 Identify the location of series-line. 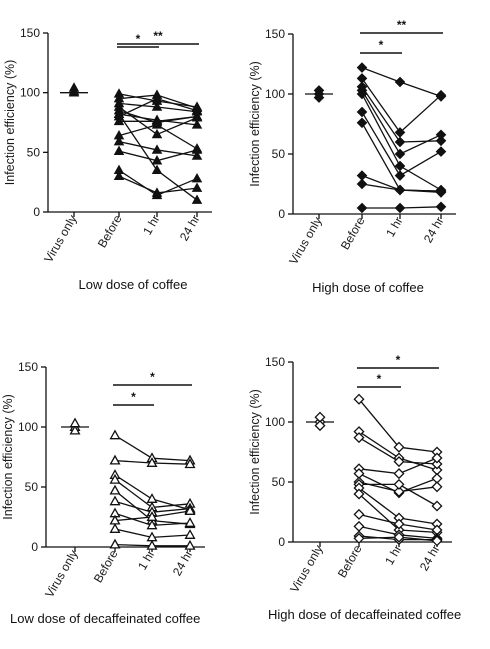
(401, 106).